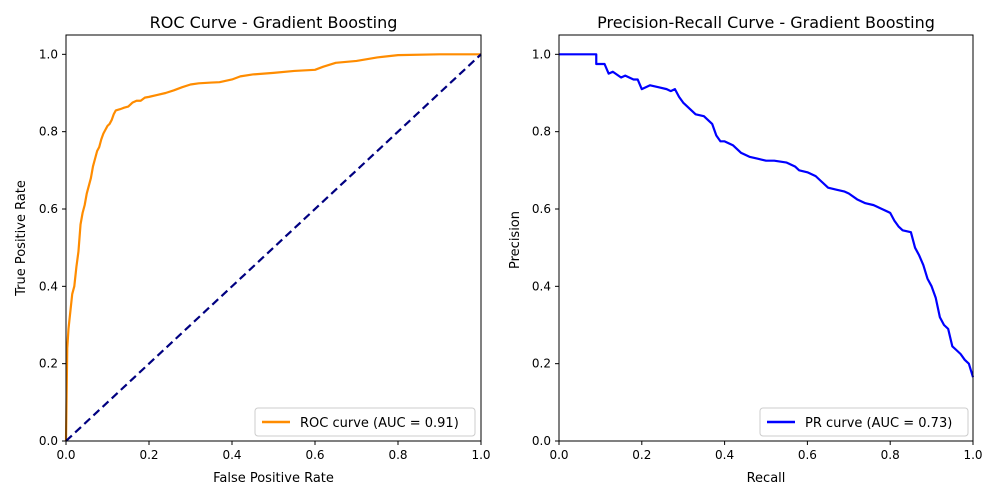 The width and height of the screenshot is (1000, 500). I want to click on pr-y-tick-label: 1.0, so click(541, 54).